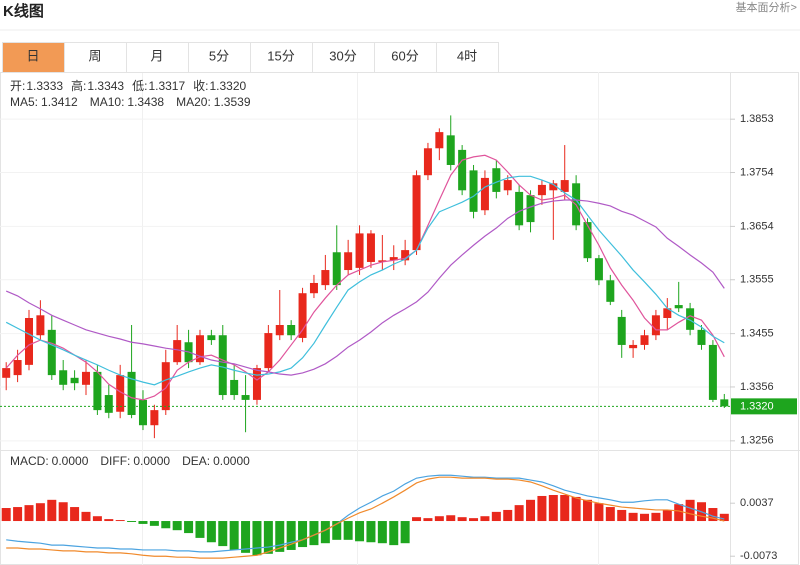  I want to click on tab-label: 周, so click(94, 55).